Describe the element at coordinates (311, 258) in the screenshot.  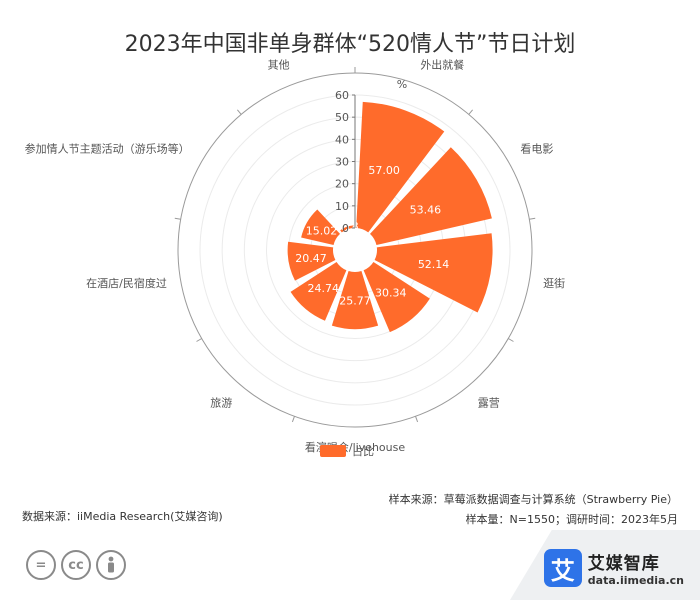
I see `data-label-6: 20.47` at that location.